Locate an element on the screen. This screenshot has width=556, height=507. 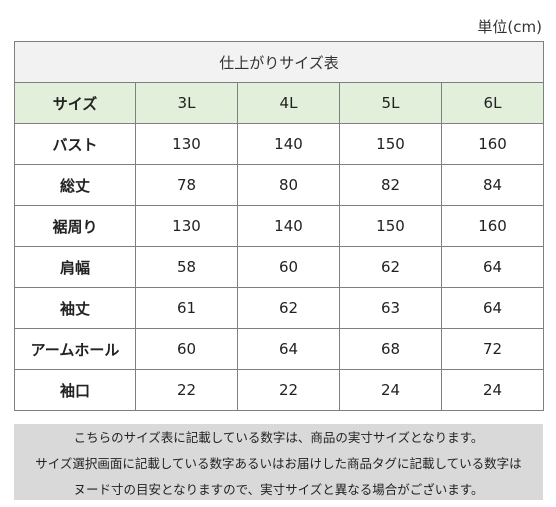
table-cell: 63 is located at coordinates (390, 308).